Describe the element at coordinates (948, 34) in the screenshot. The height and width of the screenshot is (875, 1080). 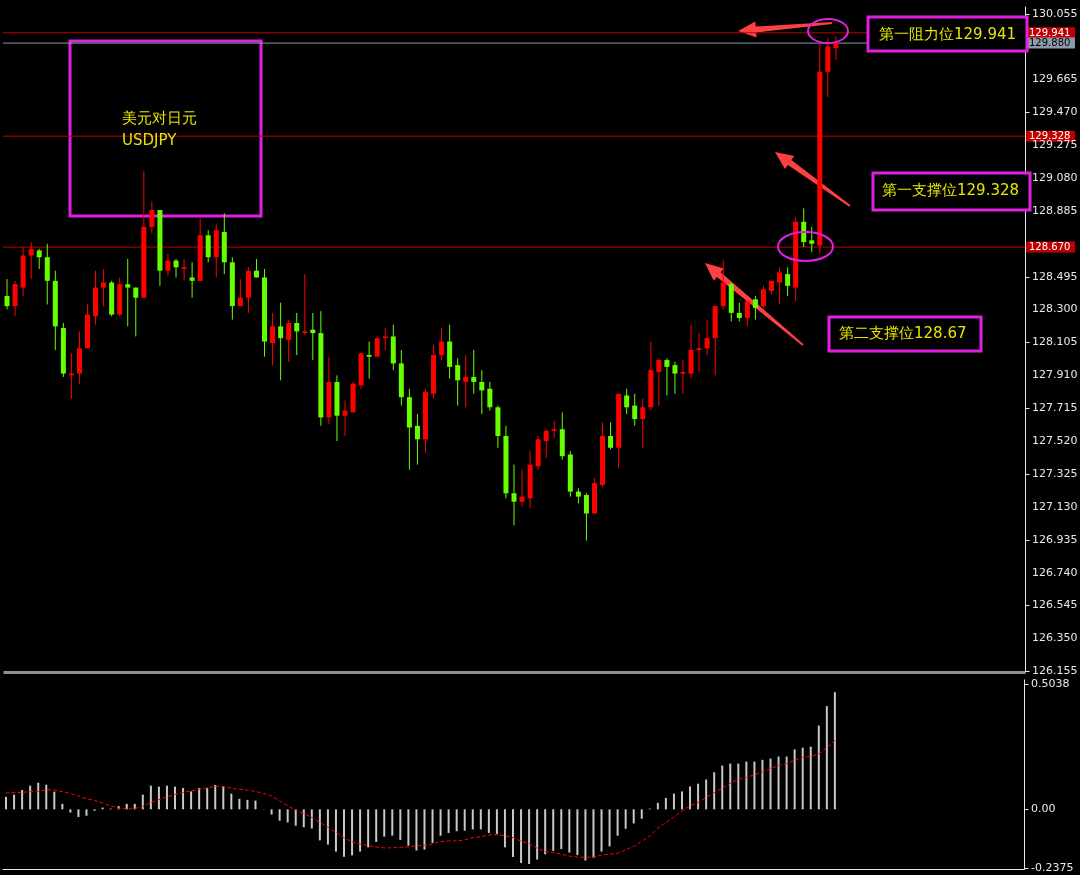
I see `annotation: 第一阻力位129.941` at that location.